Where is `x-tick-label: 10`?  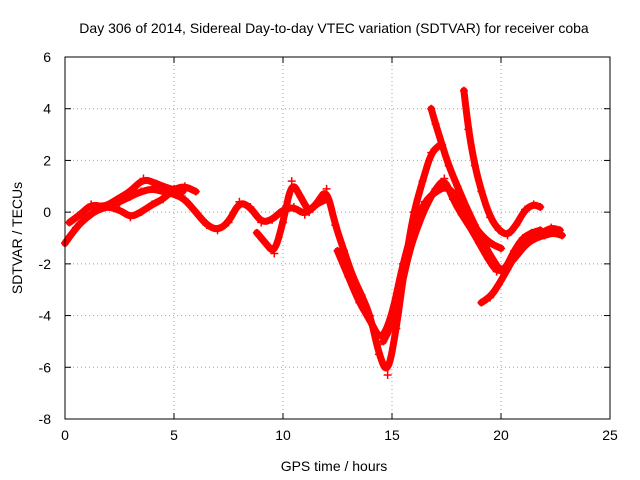
x-tick-label: 10 is located at coordinates (283, 435).